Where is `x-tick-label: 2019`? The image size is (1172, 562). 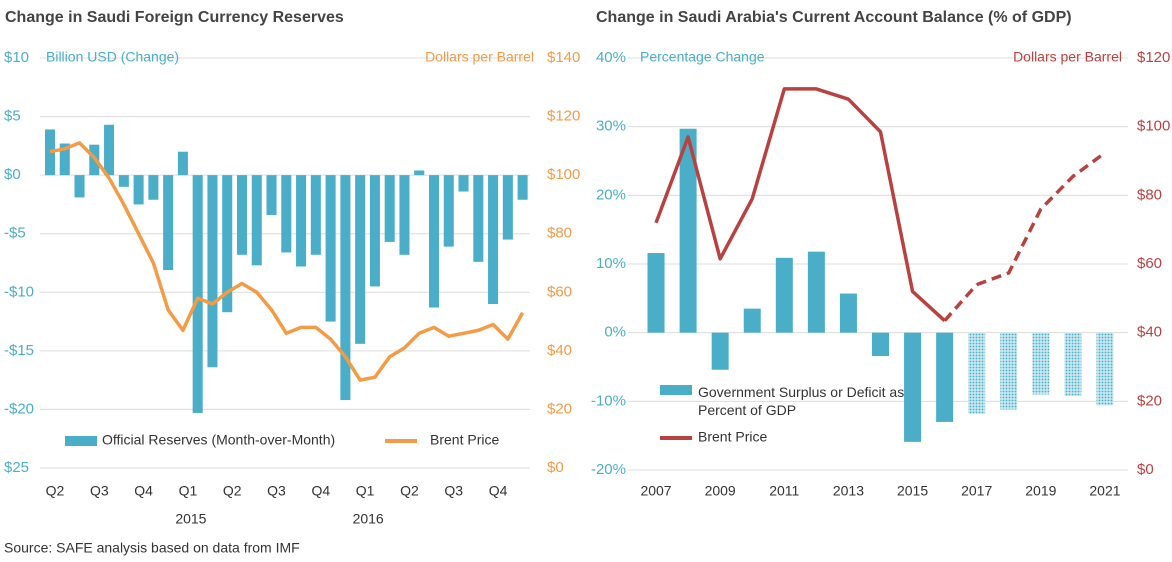 x-tick-label: 2019 is located at coordinates (1040, 491).